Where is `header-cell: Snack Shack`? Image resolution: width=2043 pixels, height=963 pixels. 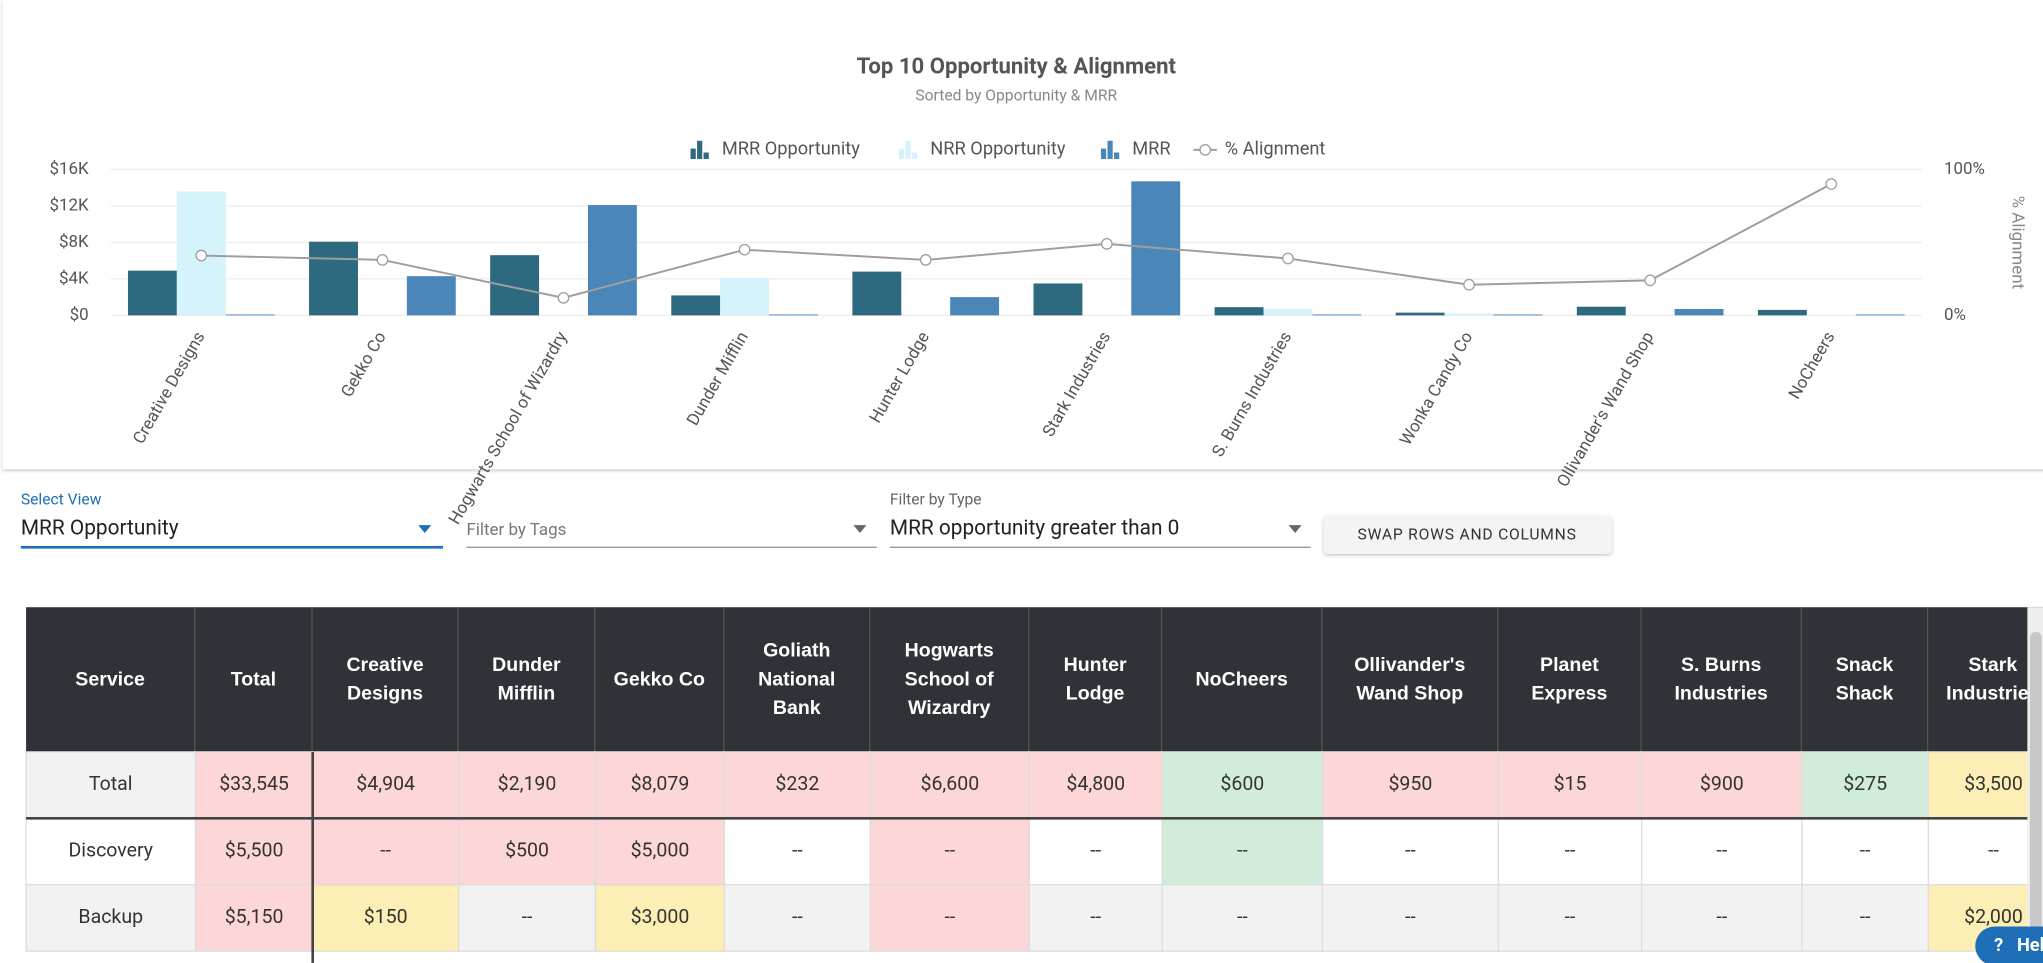 header-cell: Snack Shack is located at coordinates (1865, 679).